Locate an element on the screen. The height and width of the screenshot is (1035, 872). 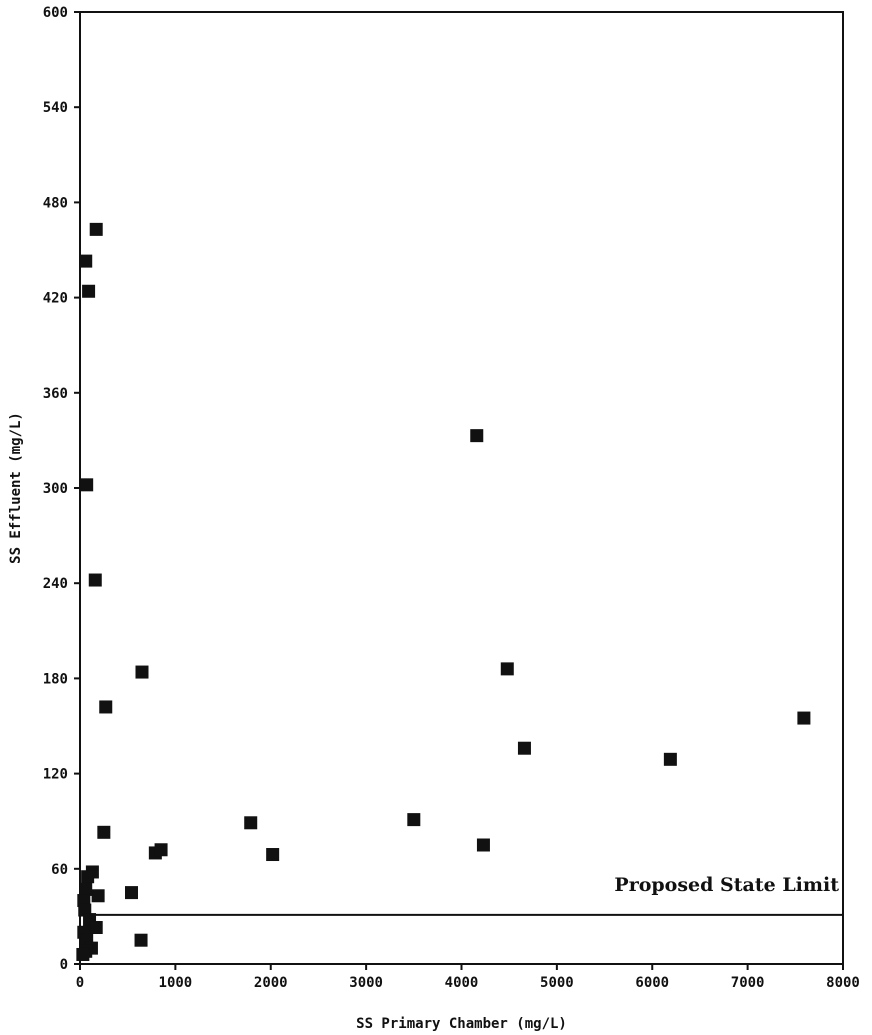
x-tick-label: 6000 is located at coordinates (652, 983).